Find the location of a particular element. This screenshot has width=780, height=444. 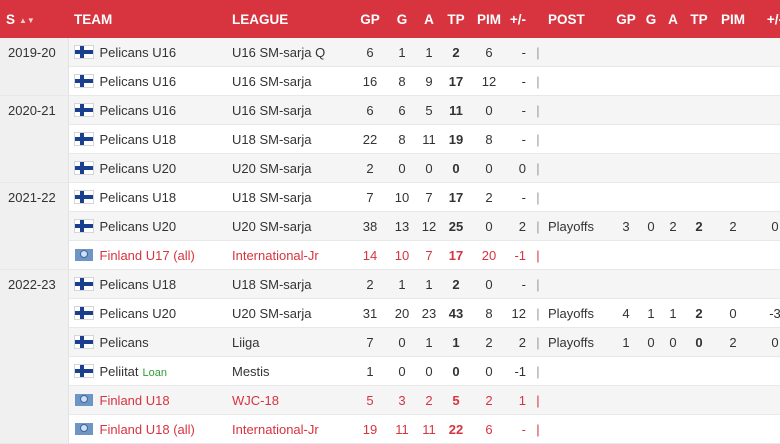

a-cell: 2 is located at coordinates (429, 400).